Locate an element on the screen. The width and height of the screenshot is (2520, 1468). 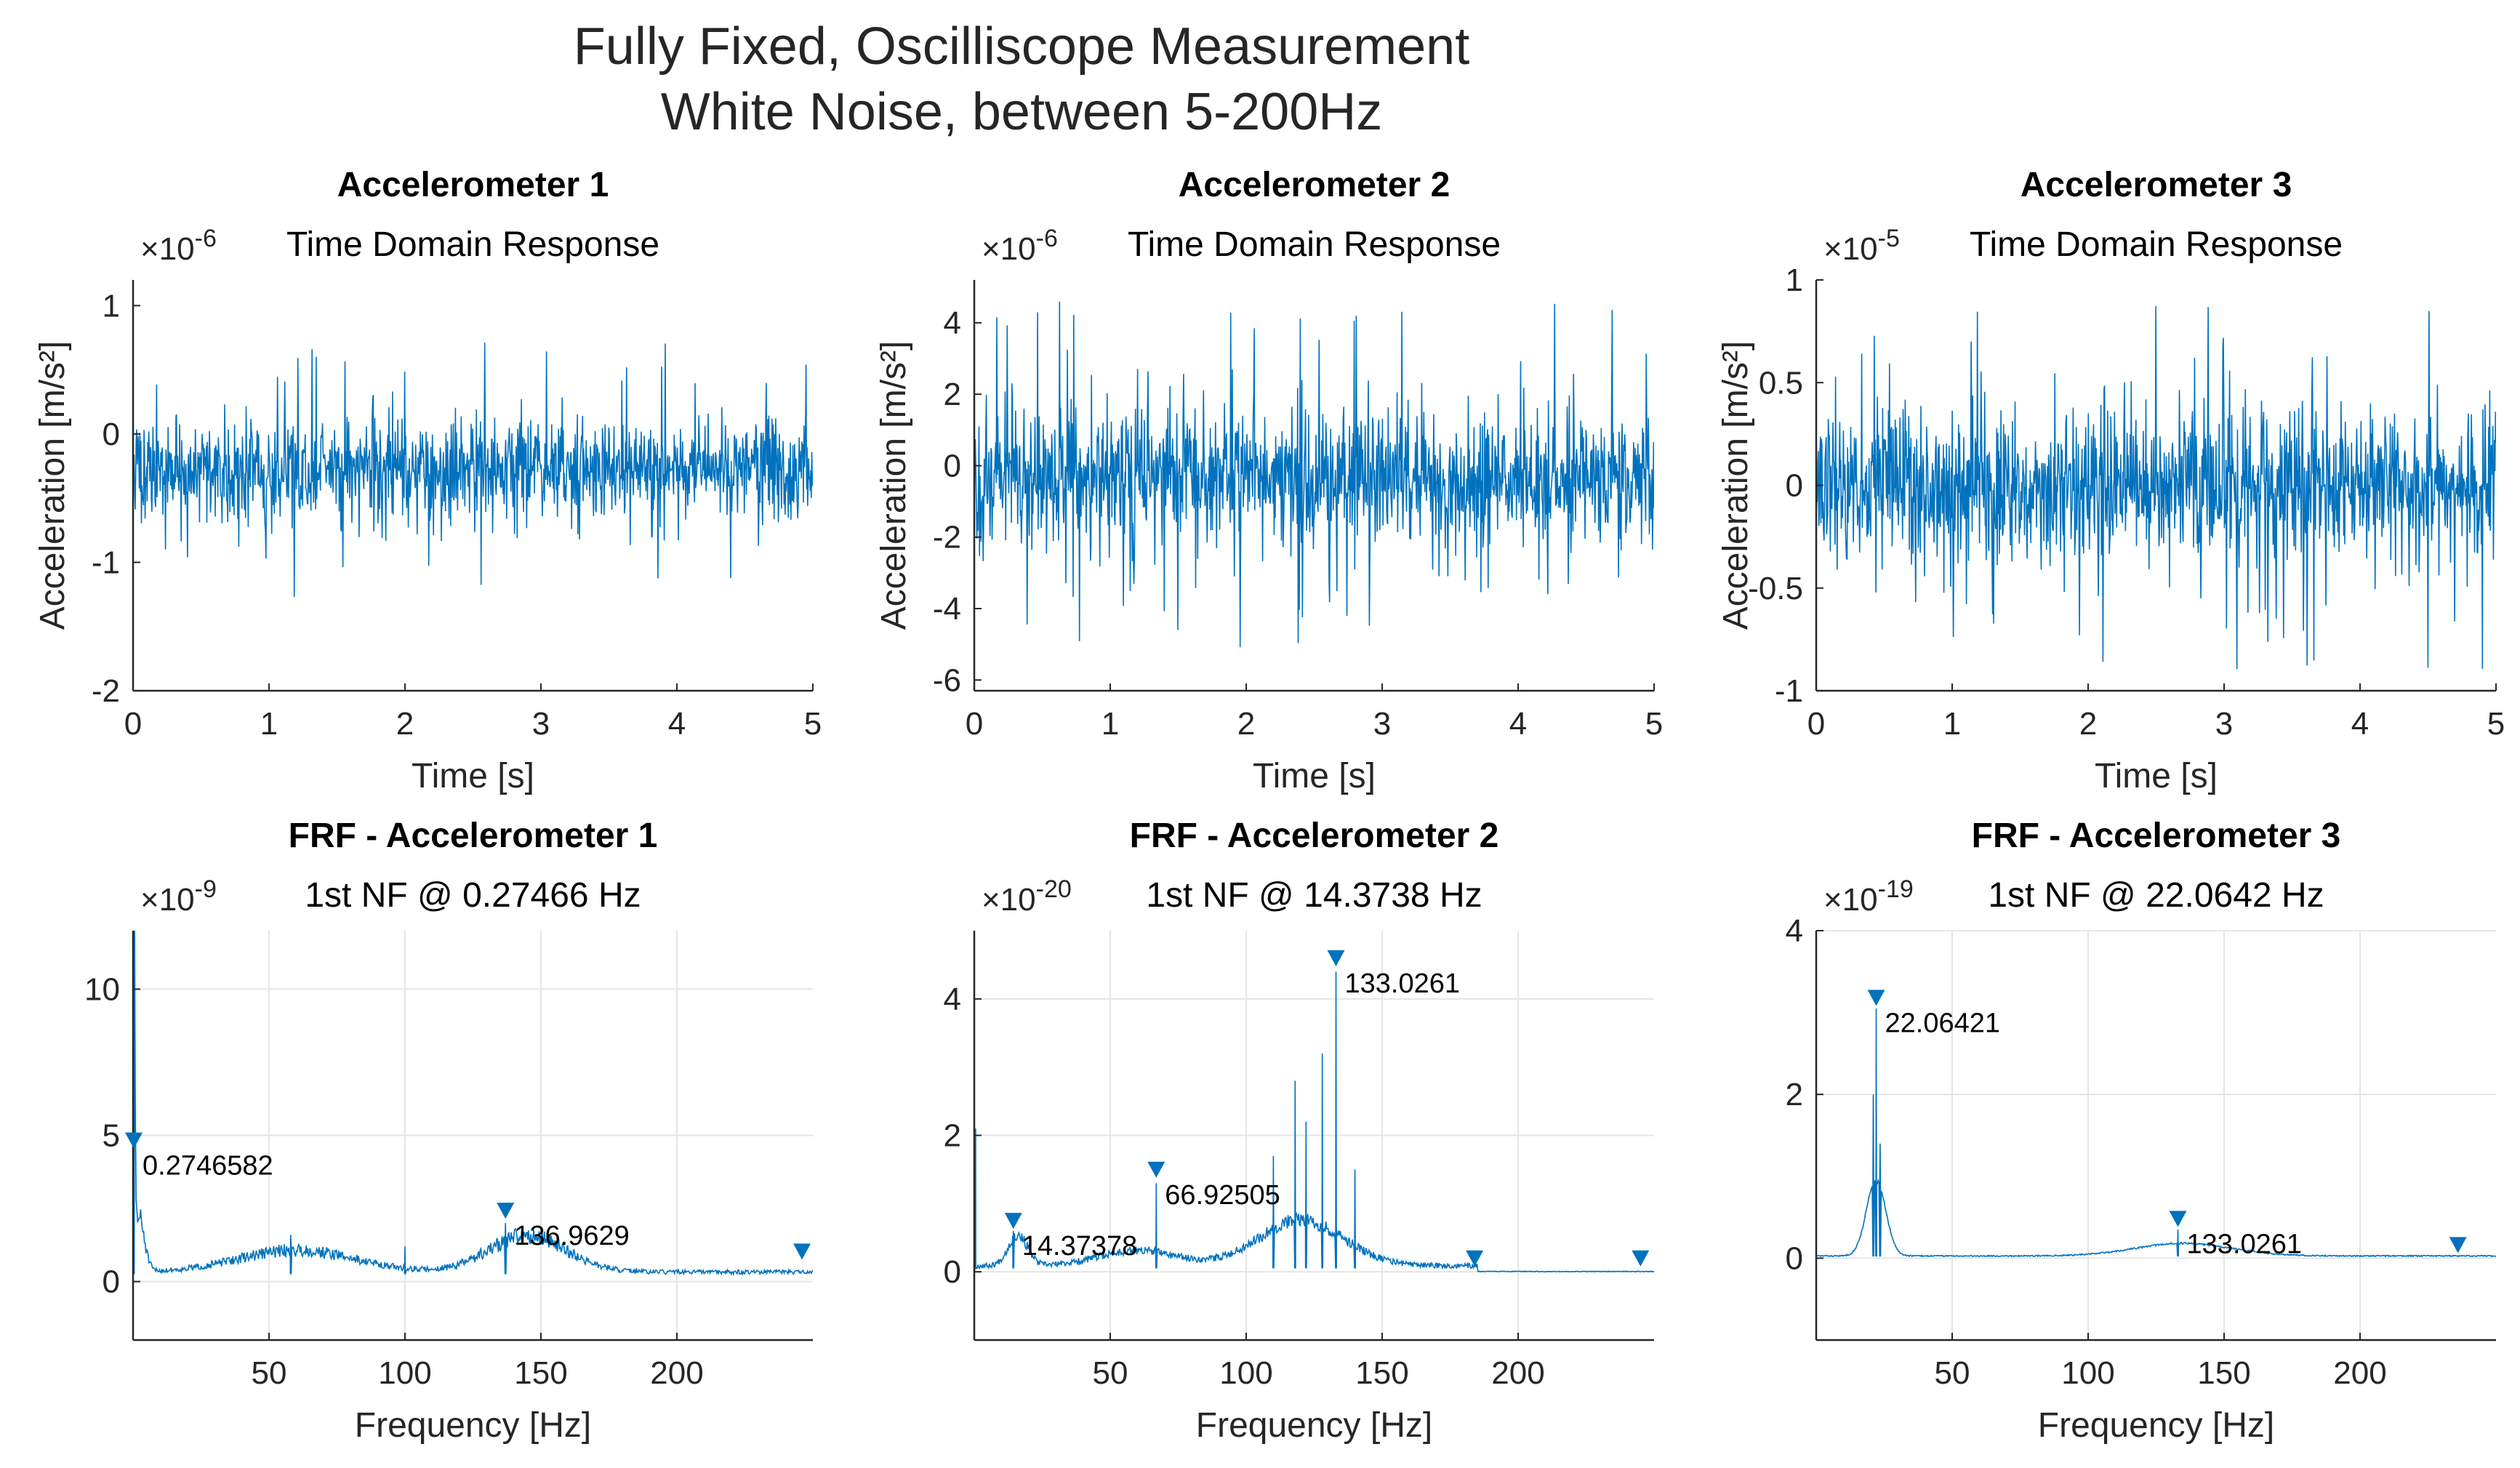
figure-title-line2: White Noise, between 5-200Hz is located at coordinates (1022, 112).